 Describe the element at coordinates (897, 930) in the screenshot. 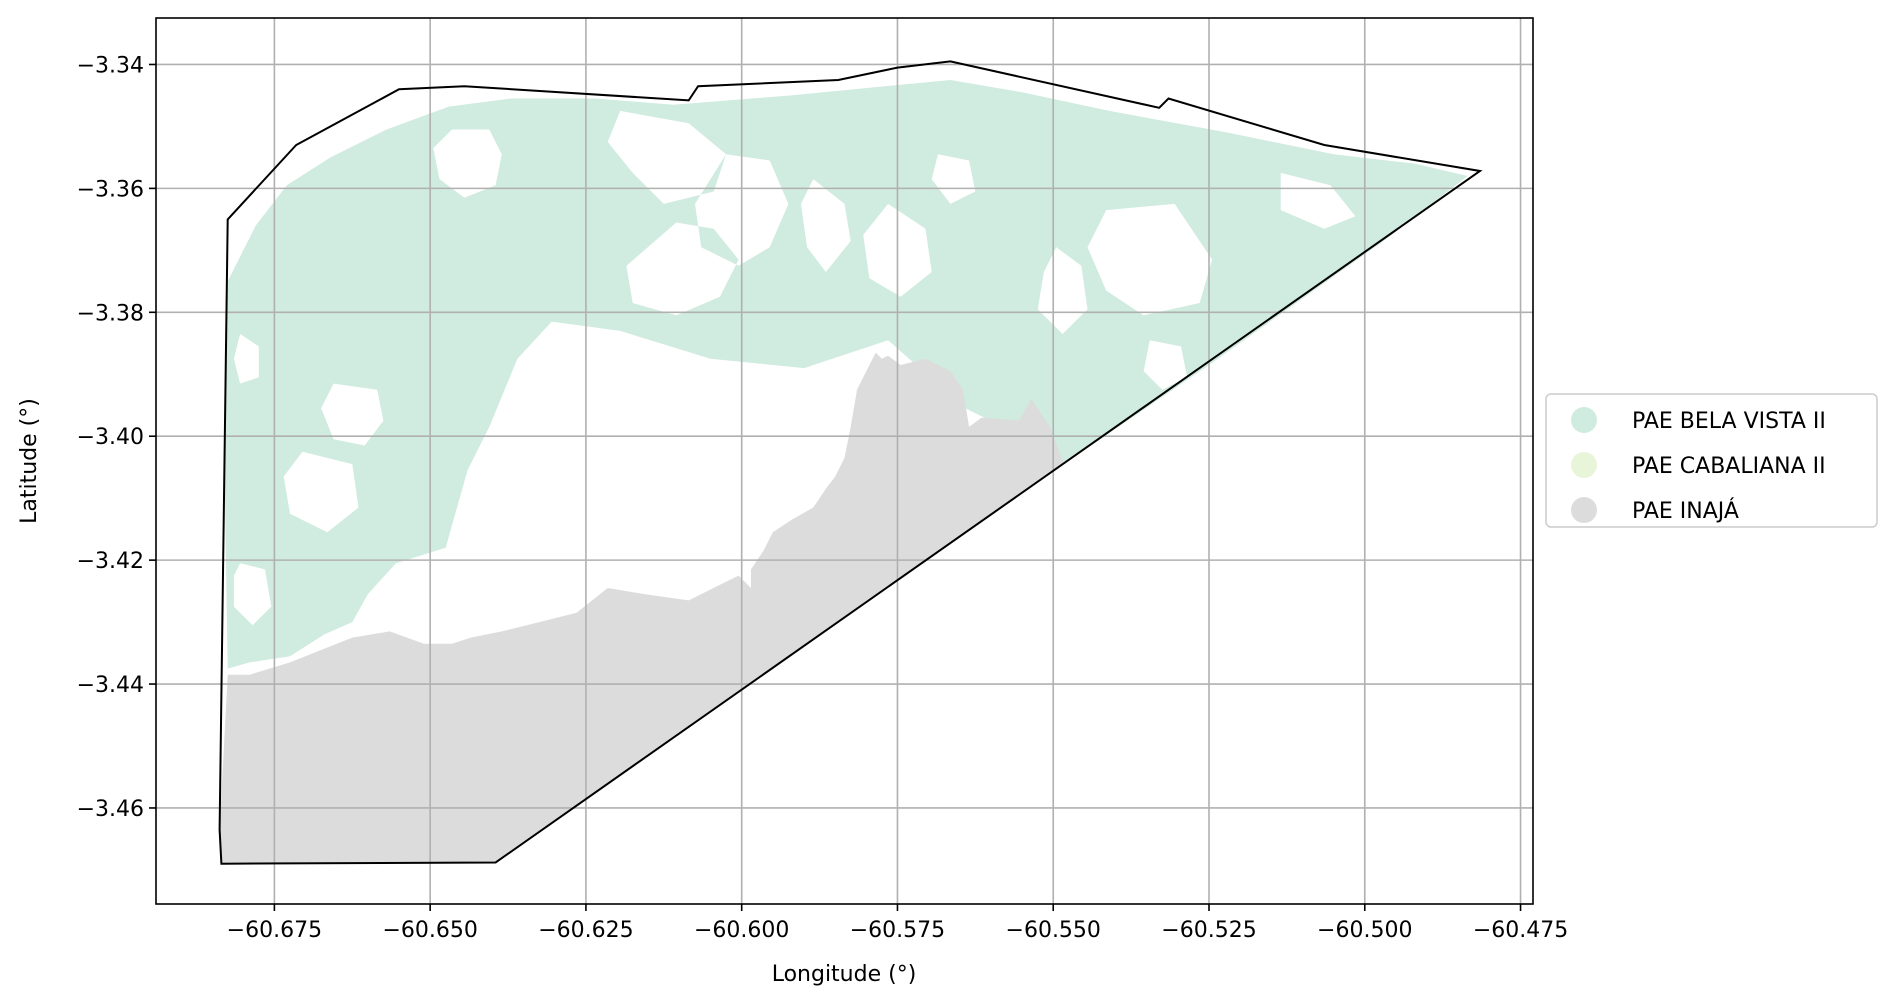

I see `x-tick-label: −60.575` at that location.